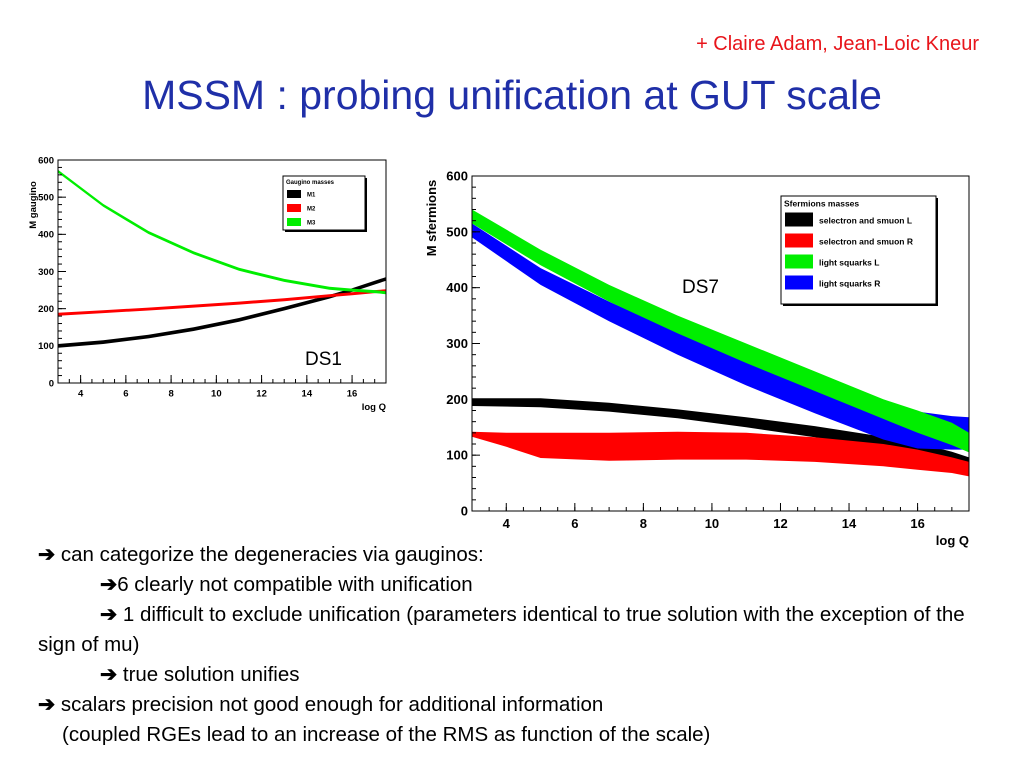 The image size is (1024, 768). Describe the element at coordinates (33, 205) in the screenshot. I see `y-axis-label: M gaugino` at that location.